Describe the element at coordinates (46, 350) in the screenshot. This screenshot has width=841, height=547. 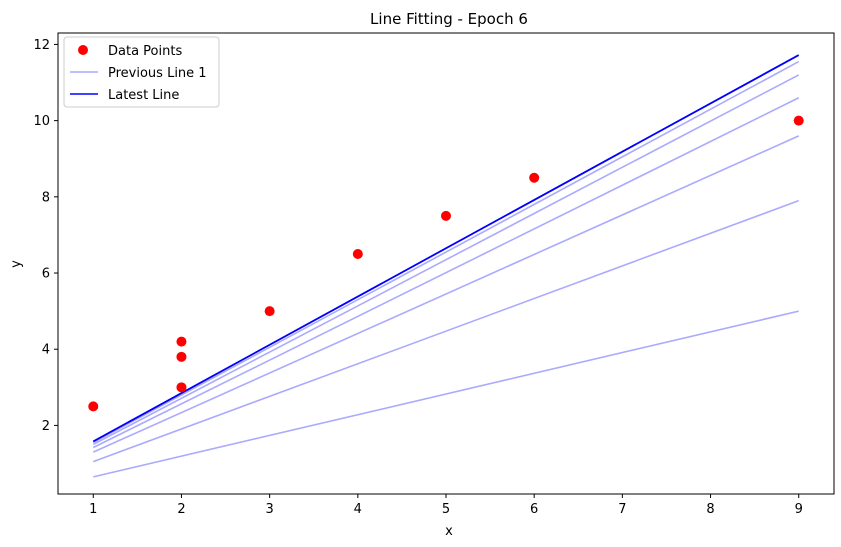
I see `y-tick-label: 4` at that location.